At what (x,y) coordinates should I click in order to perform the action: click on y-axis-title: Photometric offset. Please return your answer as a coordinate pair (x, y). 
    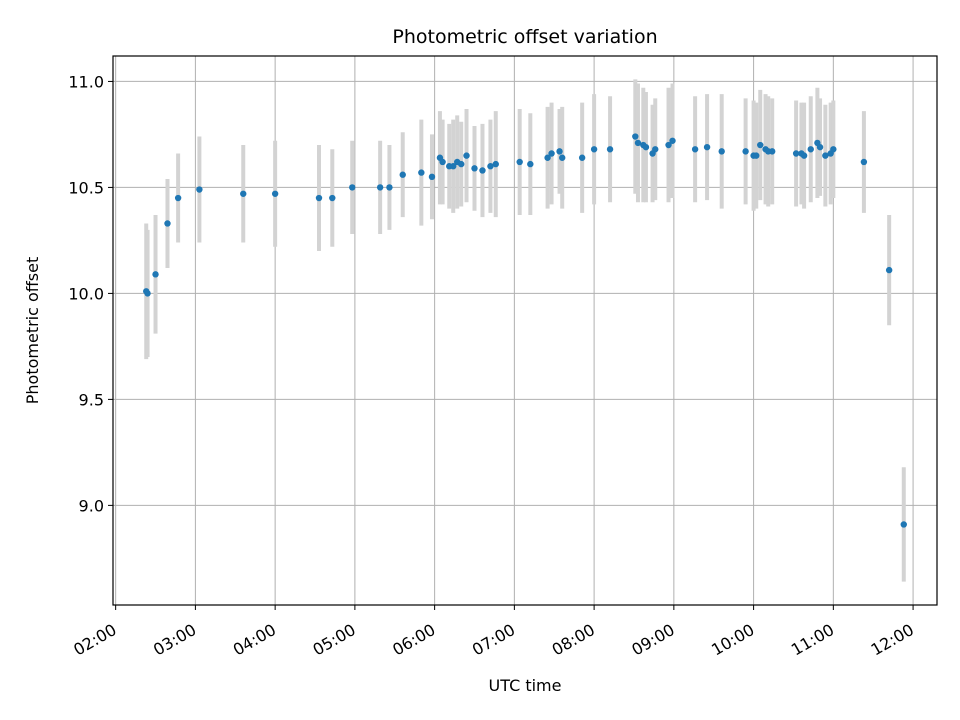
    Looking at the image, I should click on (32, 331).